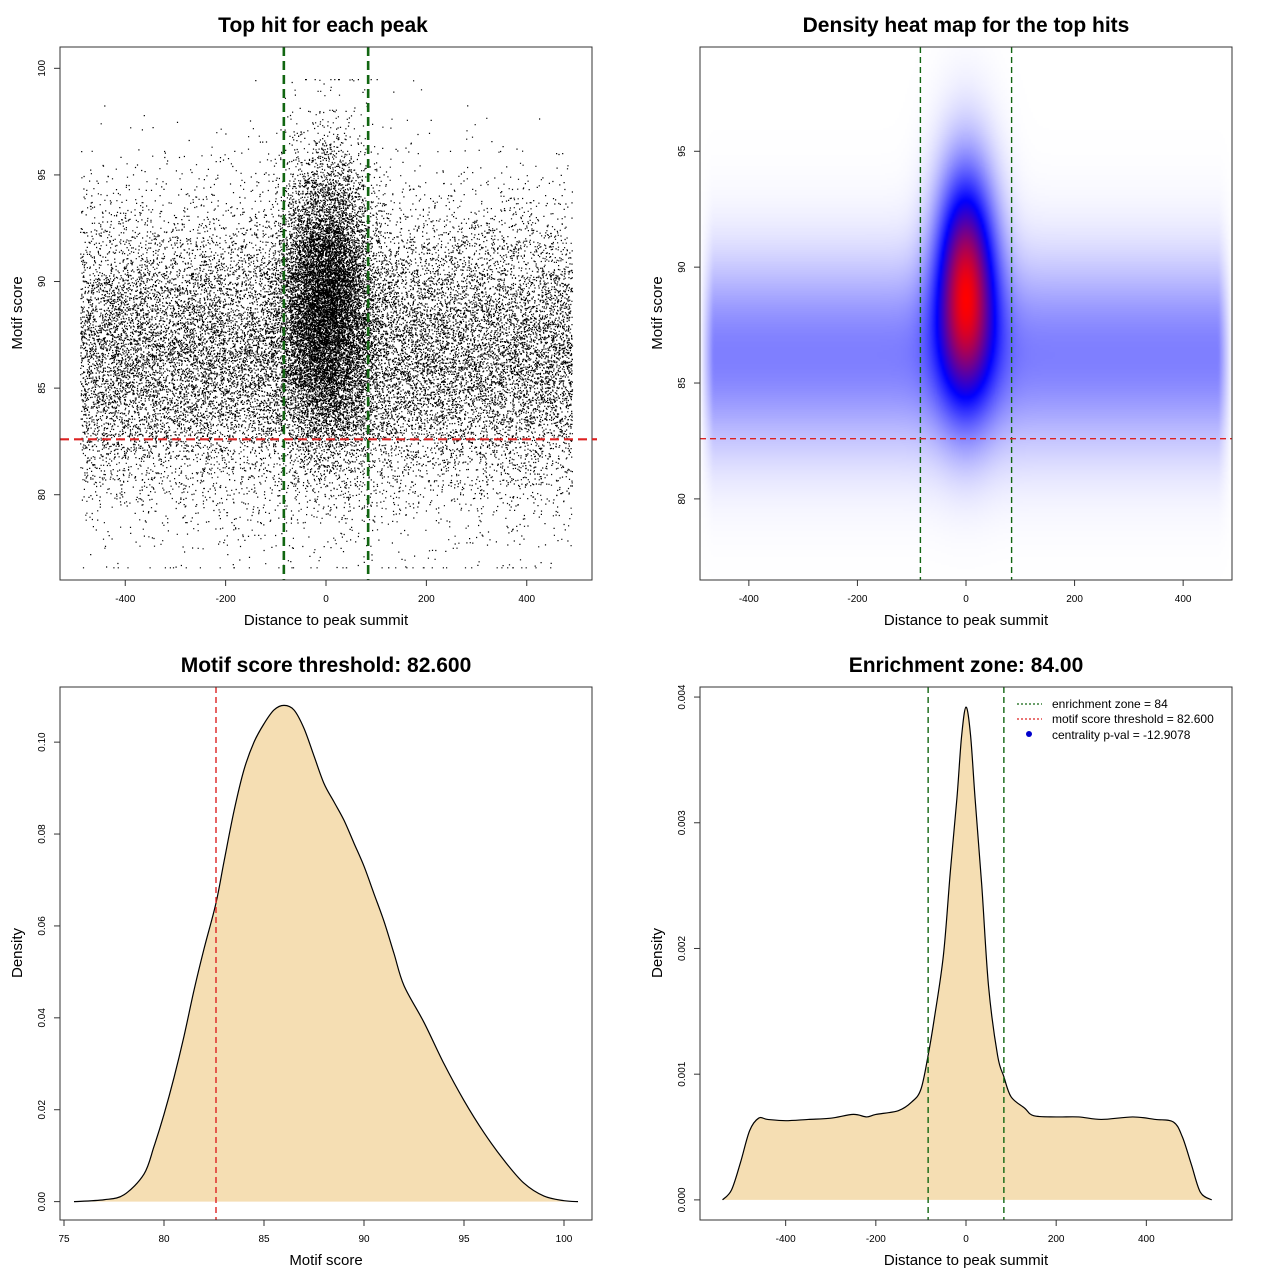 The height and width of the screenshot is (1280, 1280). I want to click on scatter-points, so click(327, 324).